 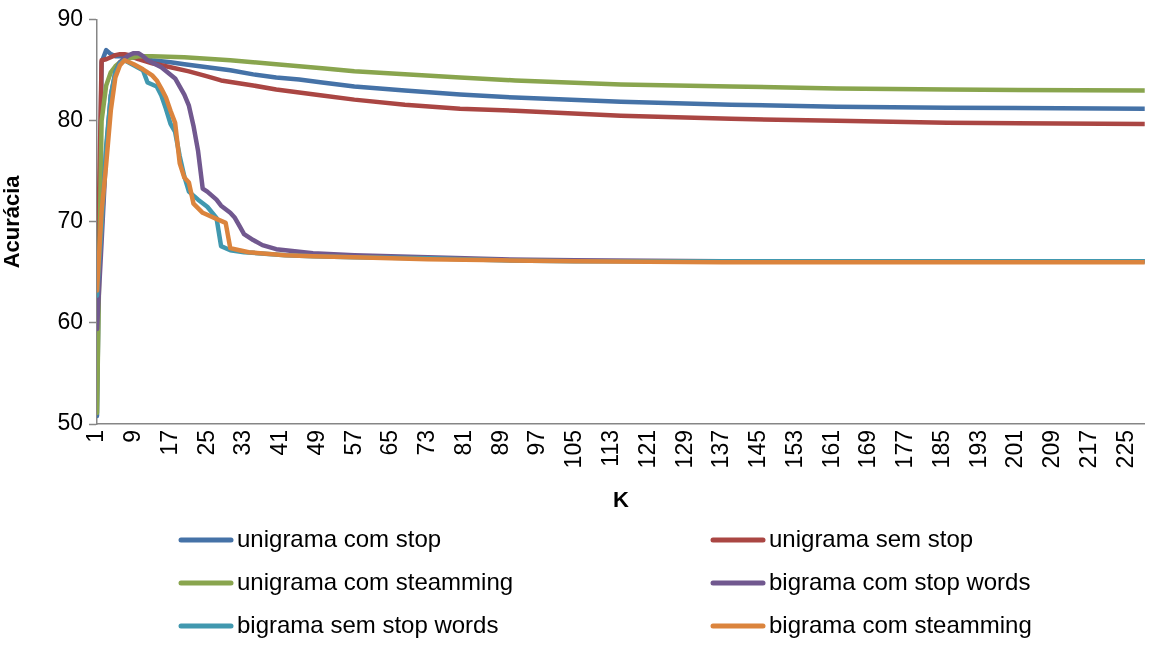 I want to click on x-tick-label: 89, so click(x=499, y=443).